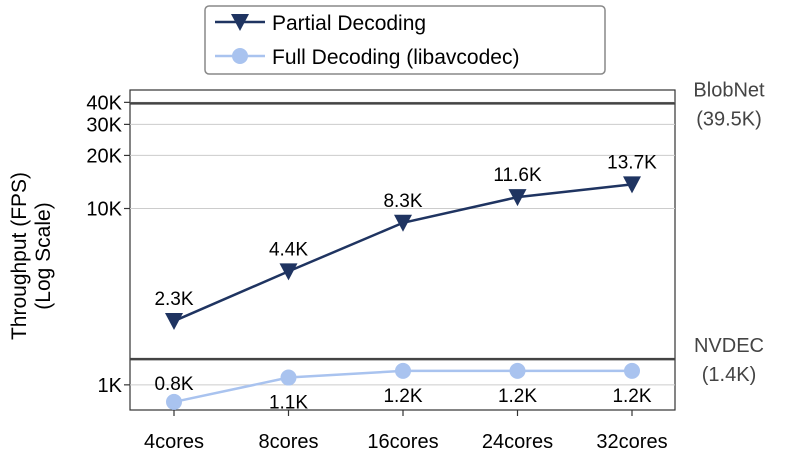  Describe the element at coordinates (631, 442) in the screenshot. I see `x-tick-label-4: 32cores` at that location.